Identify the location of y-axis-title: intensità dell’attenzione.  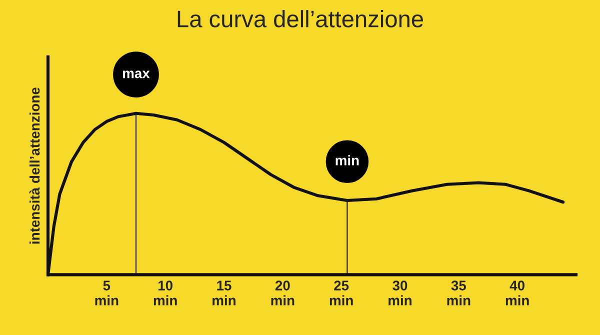
(34, 166).